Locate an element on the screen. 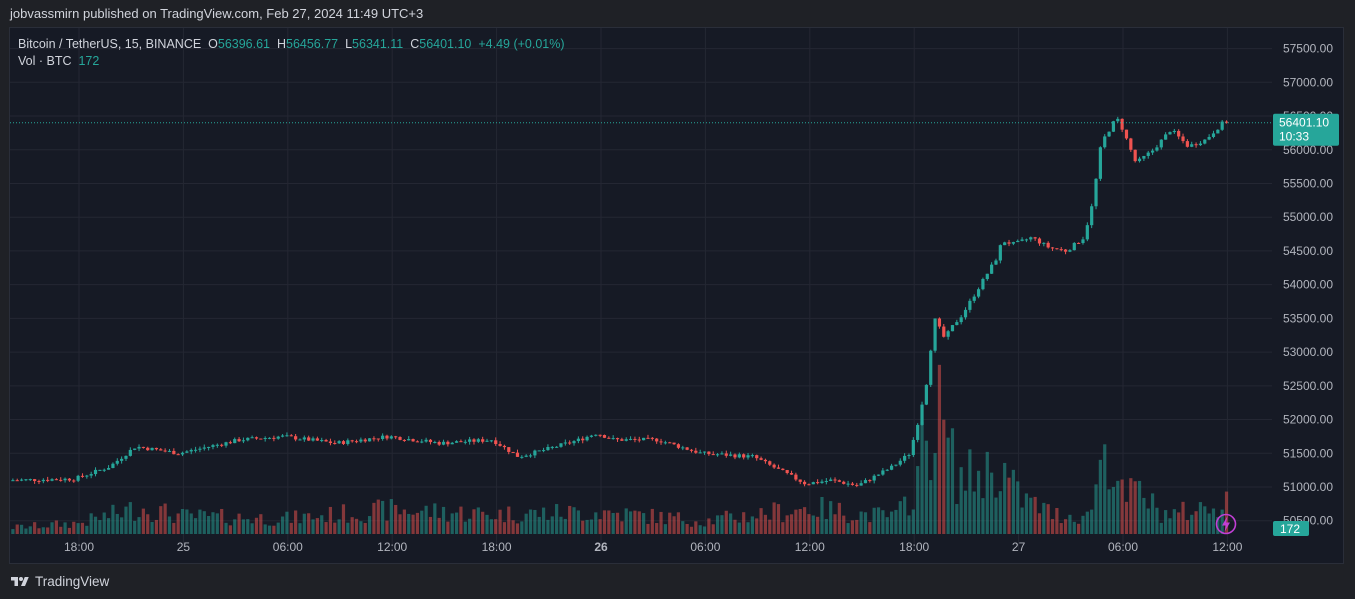  time-tick-label: 06:00 is located at coordinates (705, 547).